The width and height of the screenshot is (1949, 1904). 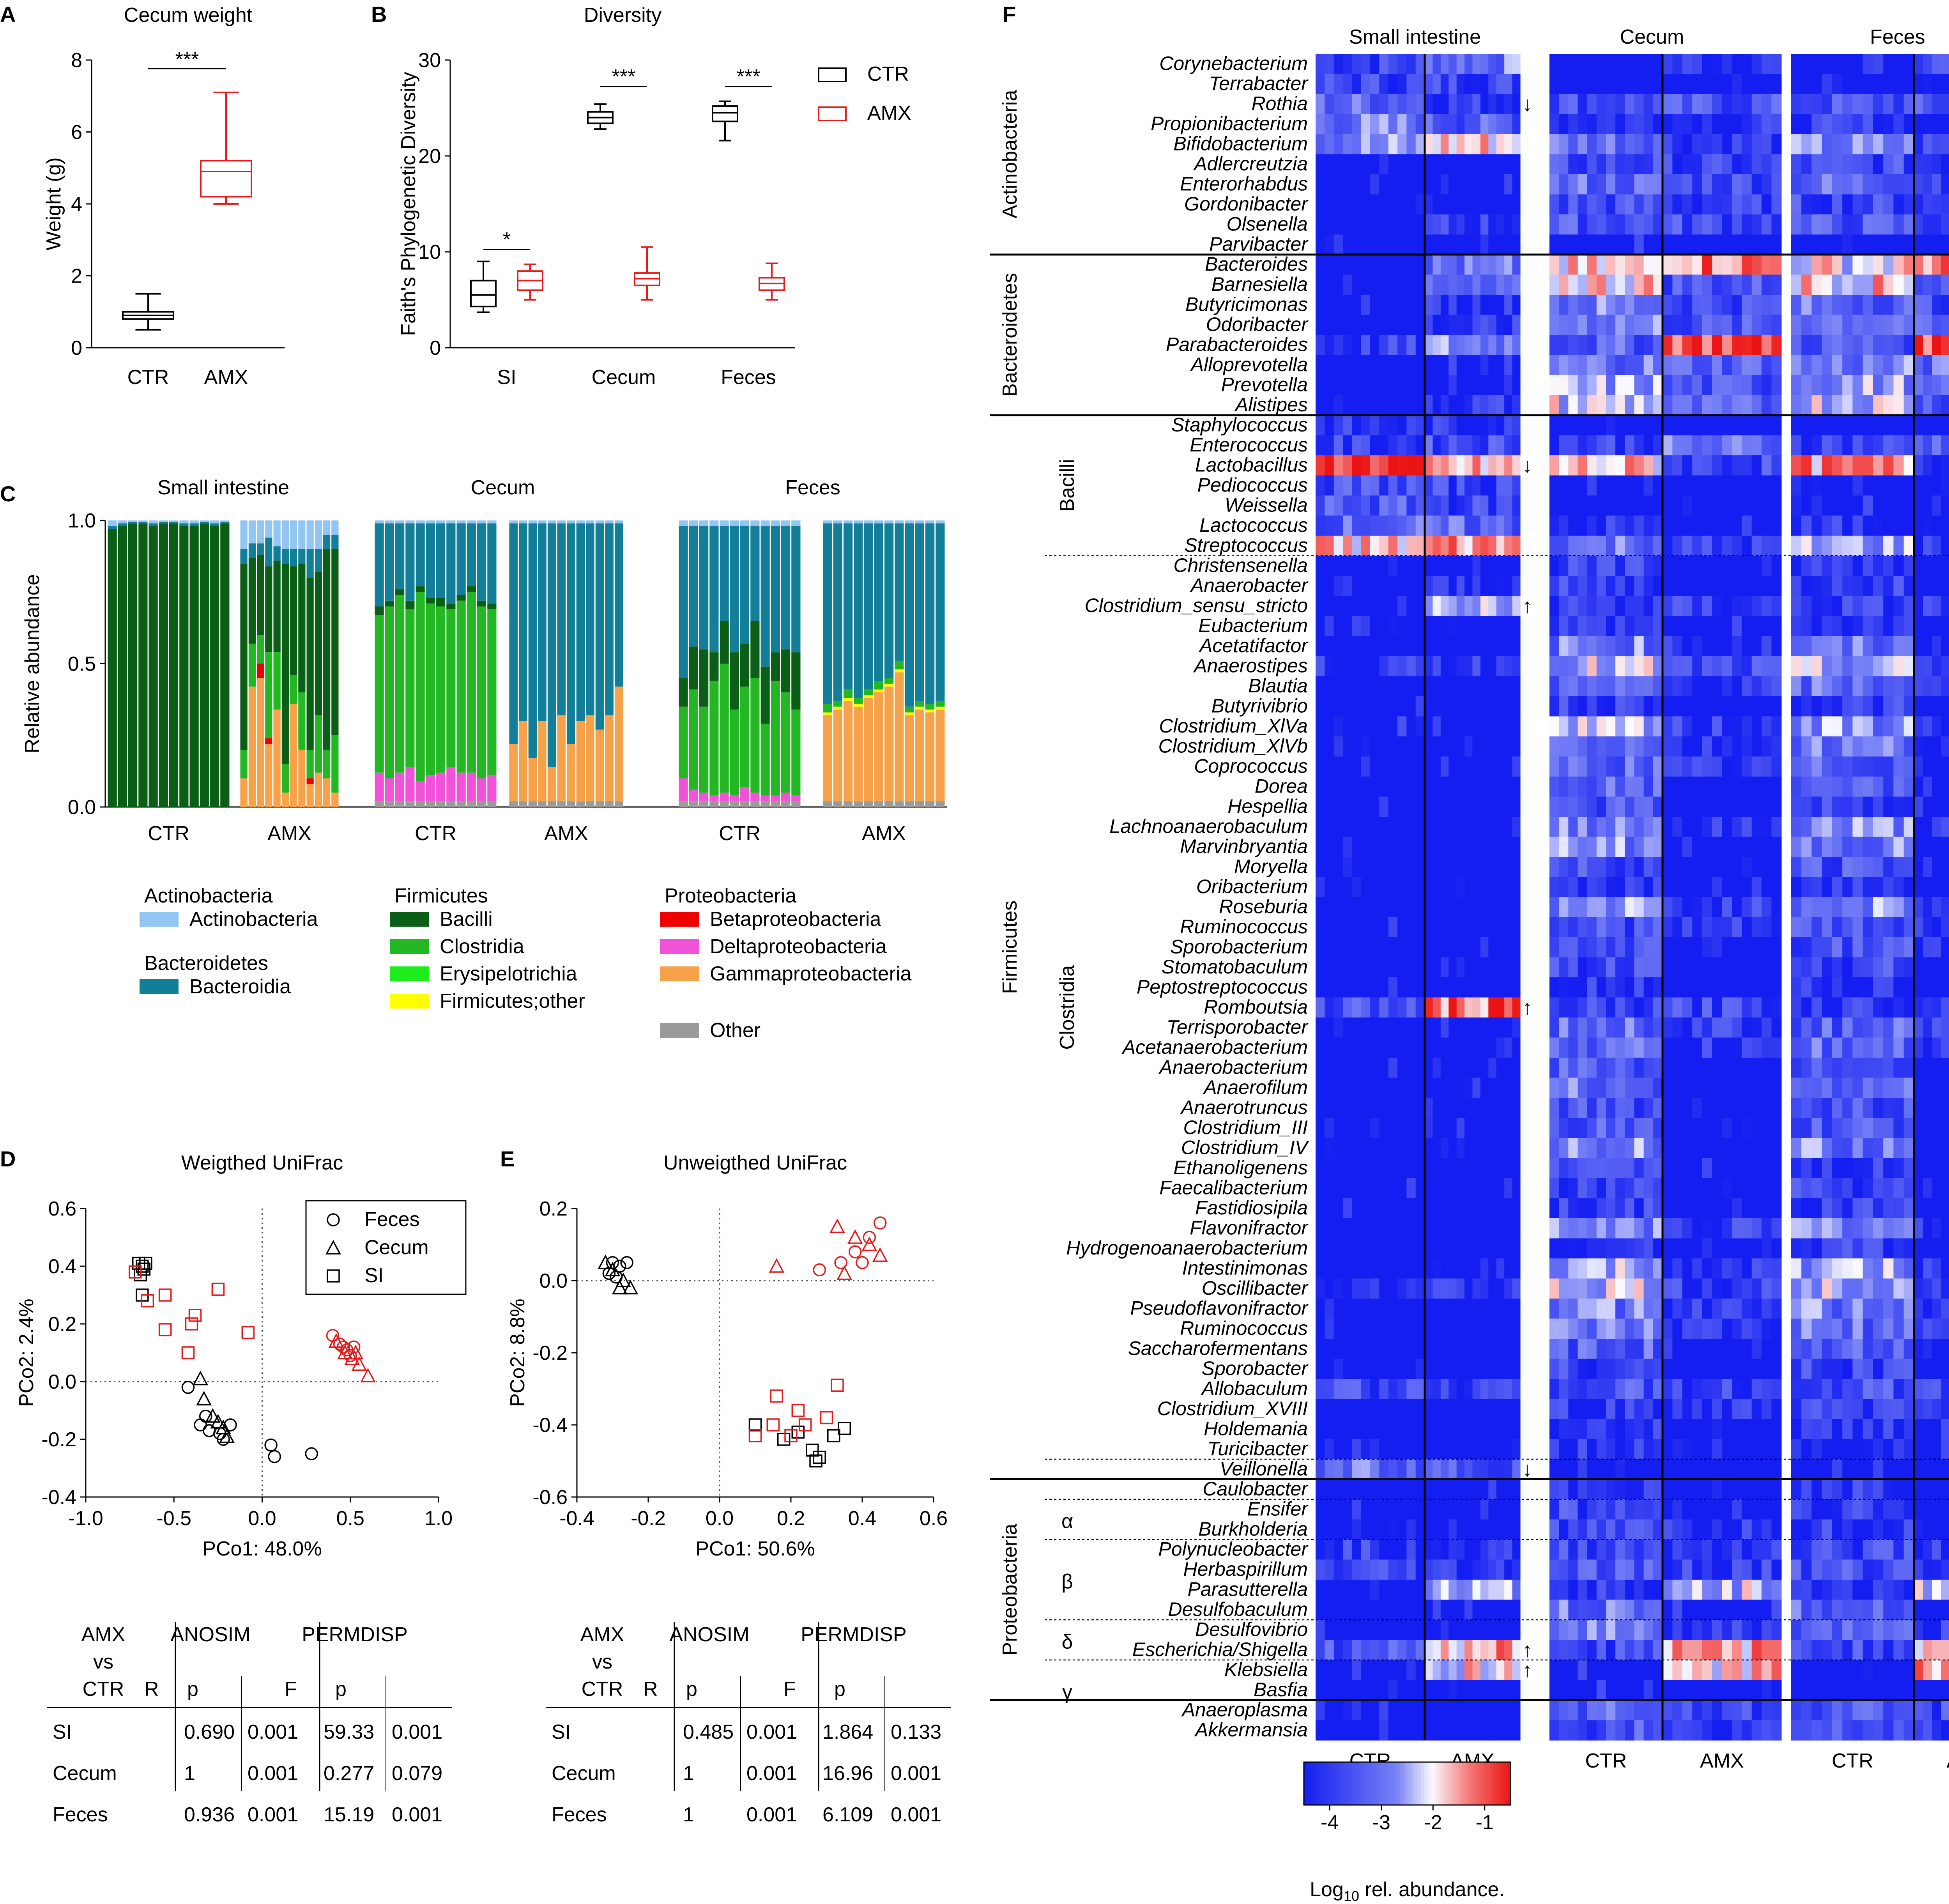 I want to click on x-tick-label: 1.0, so click(x=438, y=1519).